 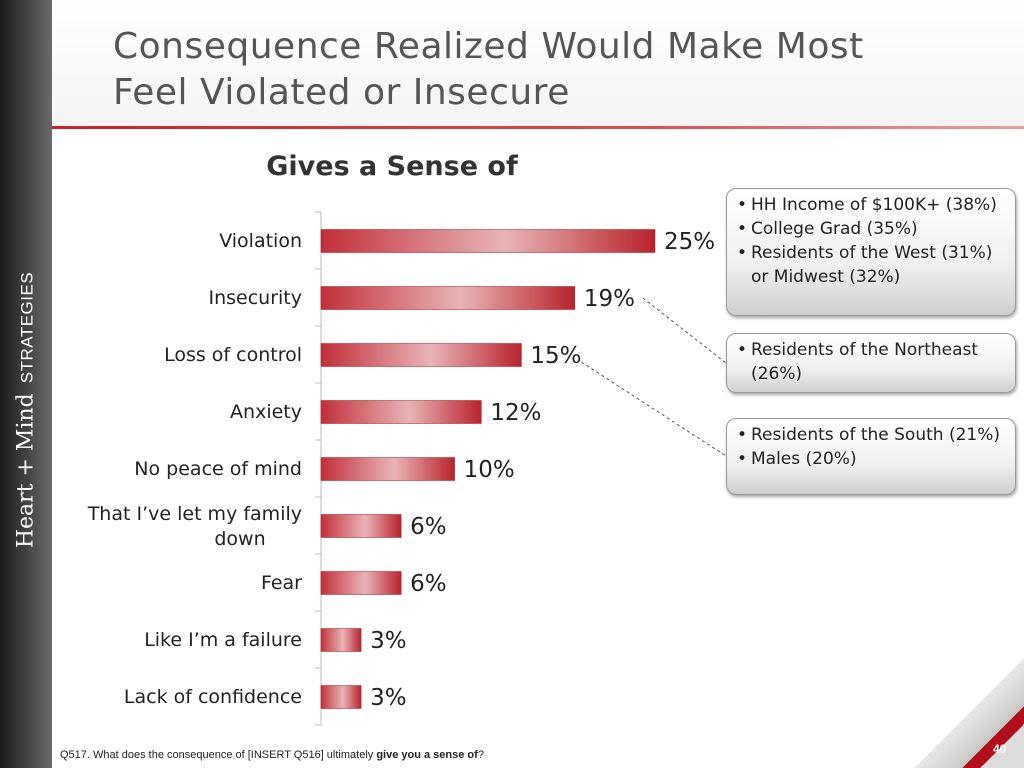 I want to click on category-label: Fear, so click(x=281, y=583).